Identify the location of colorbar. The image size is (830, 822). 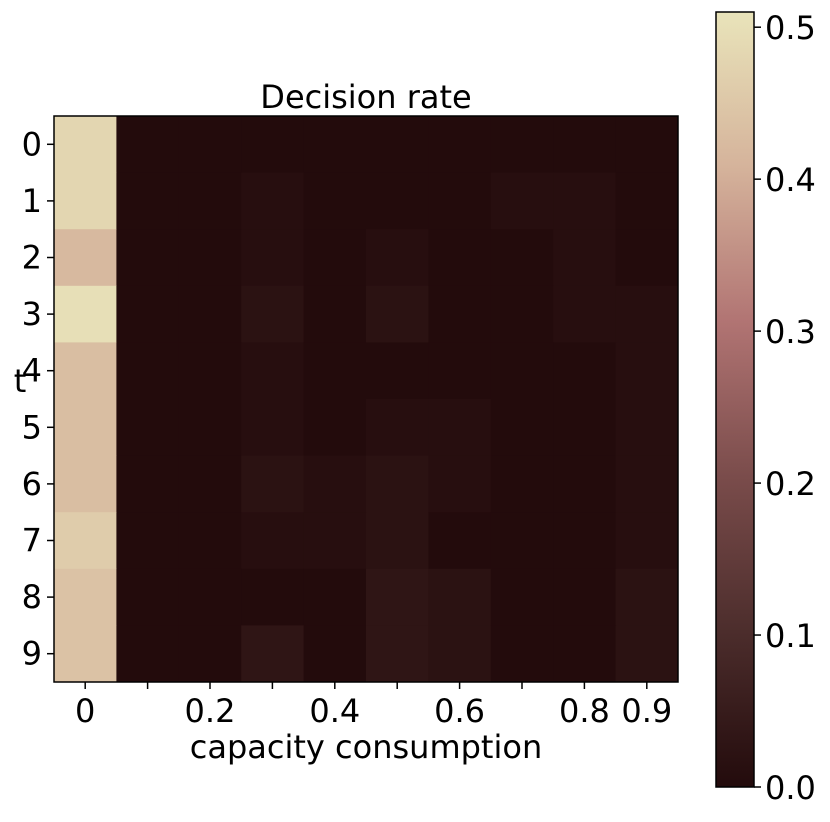
(735, 399).